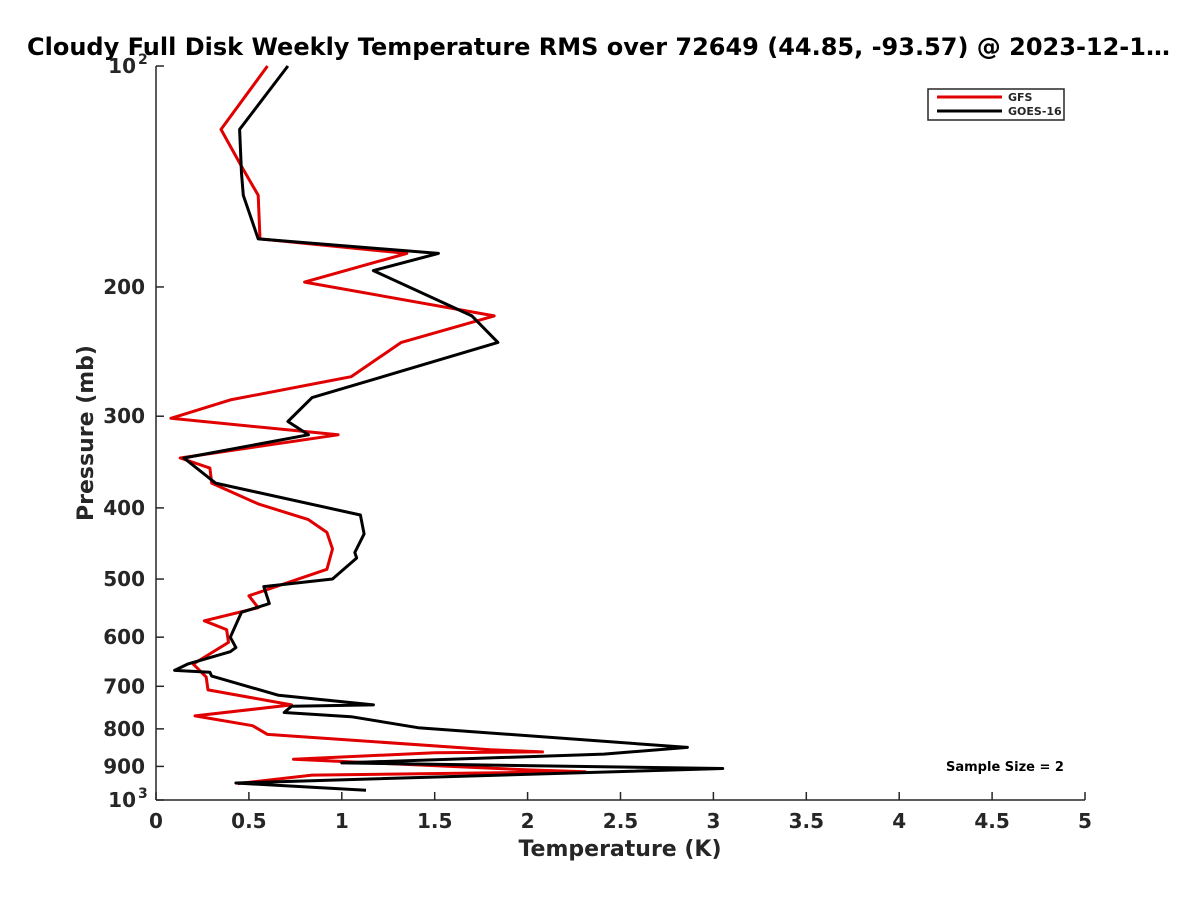 The image size is (1200, 904). What do you see at coordinates (1005, 767) in the screenshot?
I see `sample-size-annotation: Sample Size = 2` at bounding box center [1005, 767].